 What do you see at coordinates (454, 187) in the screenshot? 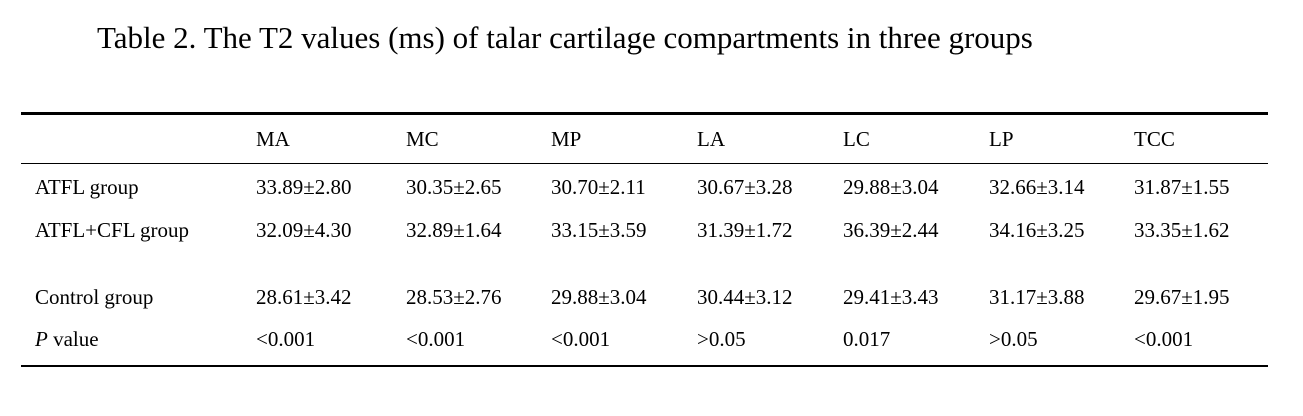
I see `table-cell: 30.35±2.65` at bounding box center [454, 187].